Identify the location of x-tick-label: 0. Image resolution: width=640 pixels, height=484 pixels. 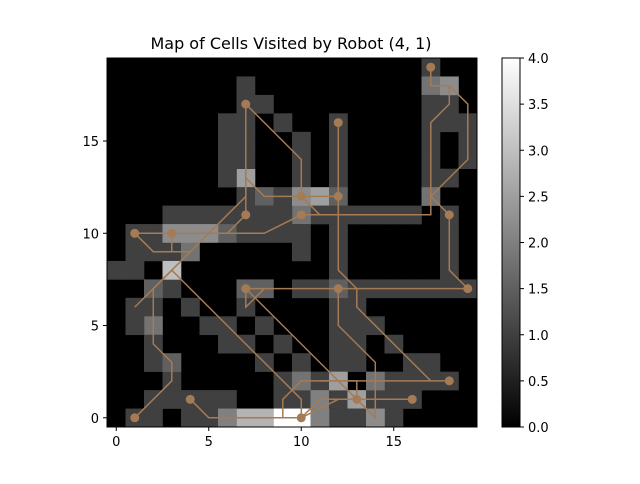
(116, 442).